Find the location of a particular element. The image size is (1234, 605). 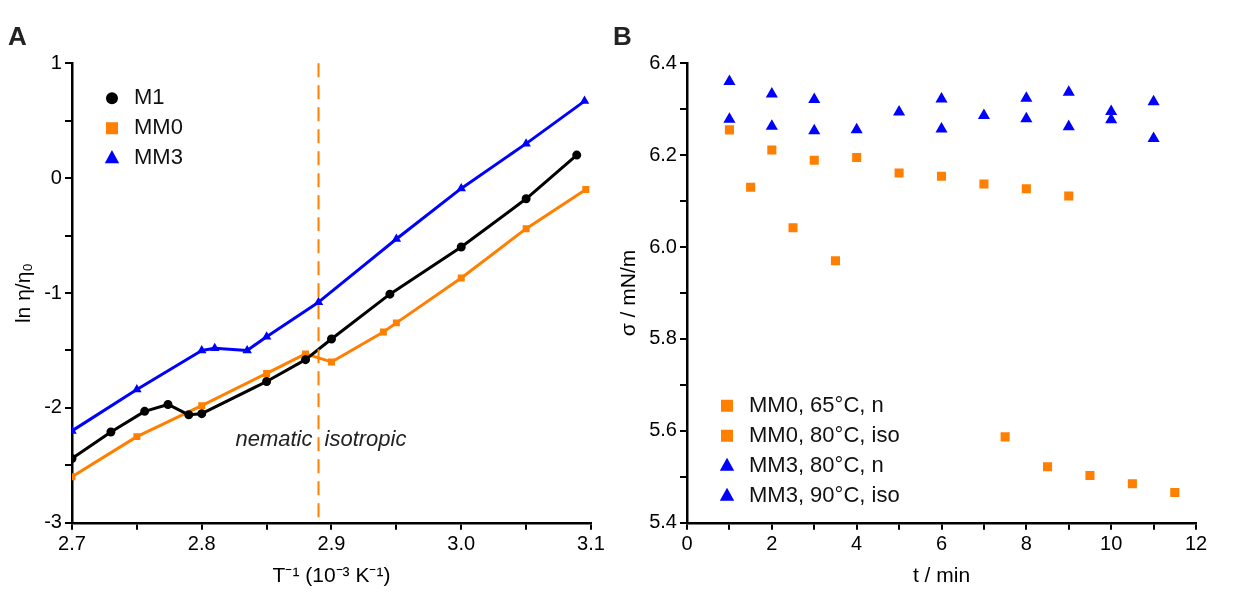

annotation: nematic is located at coordinates (274, 439).